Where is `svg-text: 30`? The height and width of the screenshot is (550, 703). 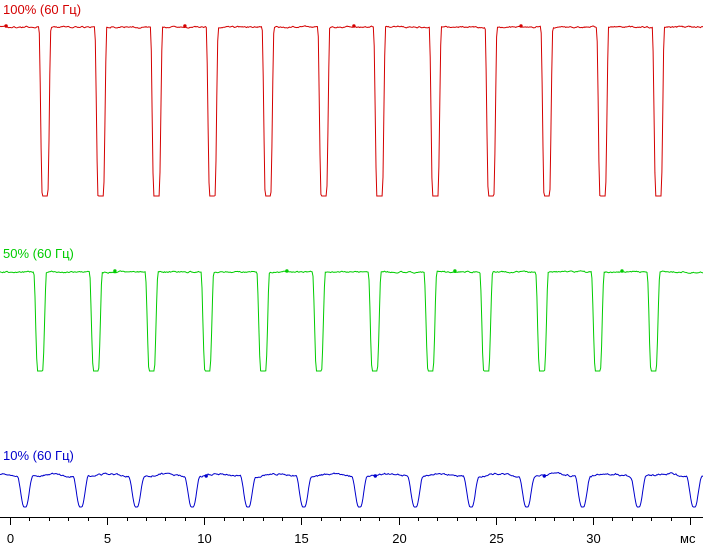
svg-text: 30 is located at coordinates (593, 538).